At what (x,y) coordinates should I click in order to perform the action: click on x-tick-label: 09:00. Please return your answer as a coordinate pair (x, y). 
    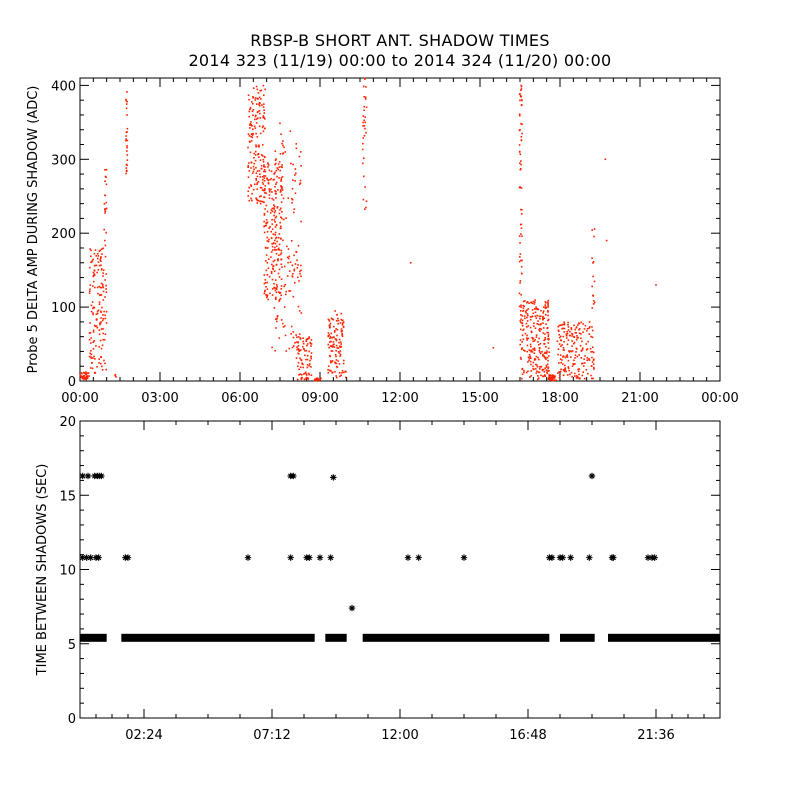
    Looking at the image, I should click on (319, 398).